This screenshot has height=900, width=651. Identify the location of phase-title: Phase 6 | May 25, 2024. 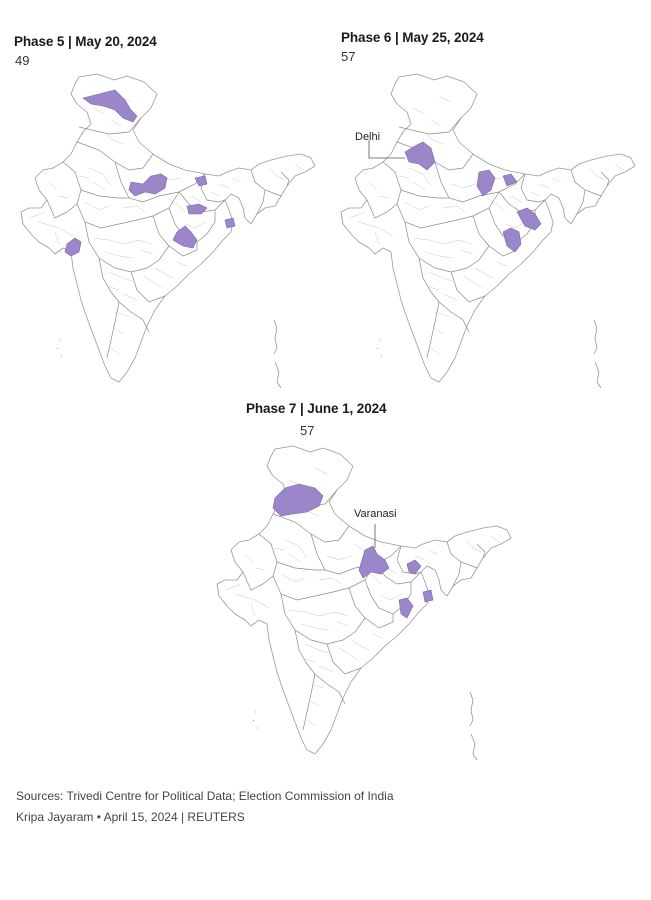
(412, 37).